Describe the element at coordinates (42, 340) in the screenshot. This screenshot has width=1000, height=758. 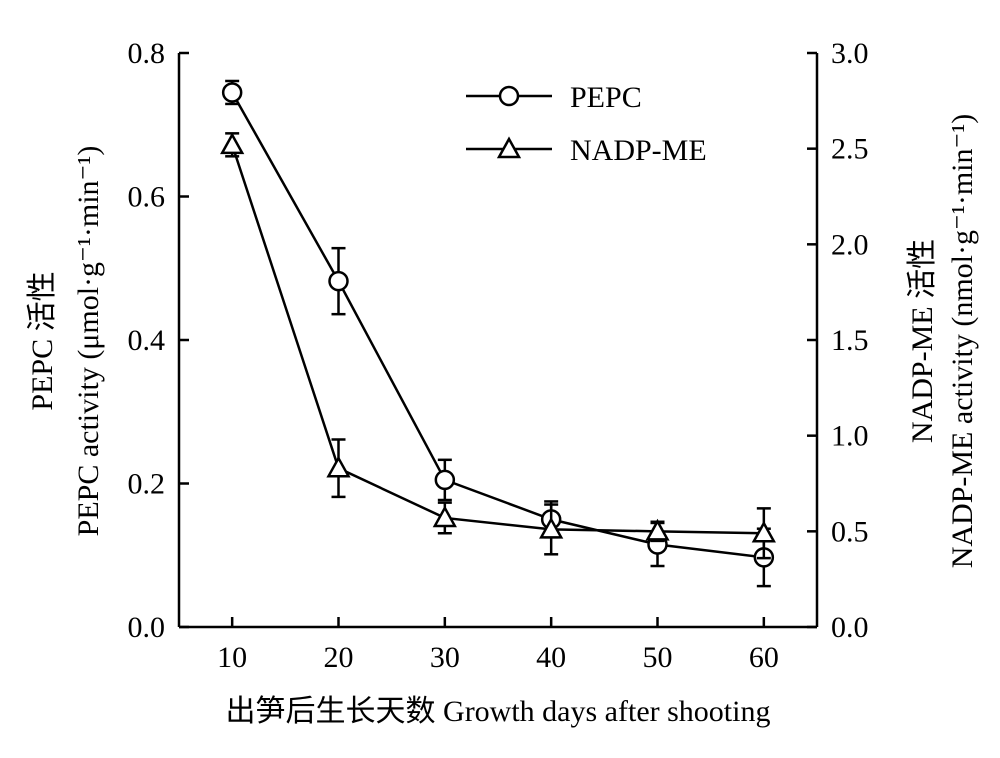
I see `left-axis-title-line1: PEPC 活性` at that location.